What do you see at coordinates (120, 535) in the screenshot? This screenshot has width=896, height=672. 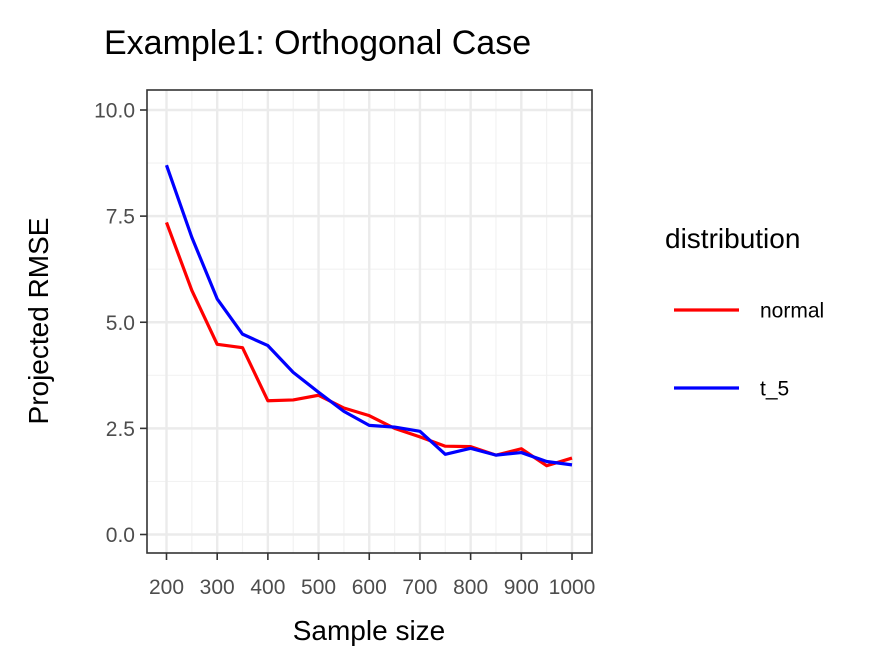 I see `y-tick-label: 0.0` at bounding box center [120, 535].